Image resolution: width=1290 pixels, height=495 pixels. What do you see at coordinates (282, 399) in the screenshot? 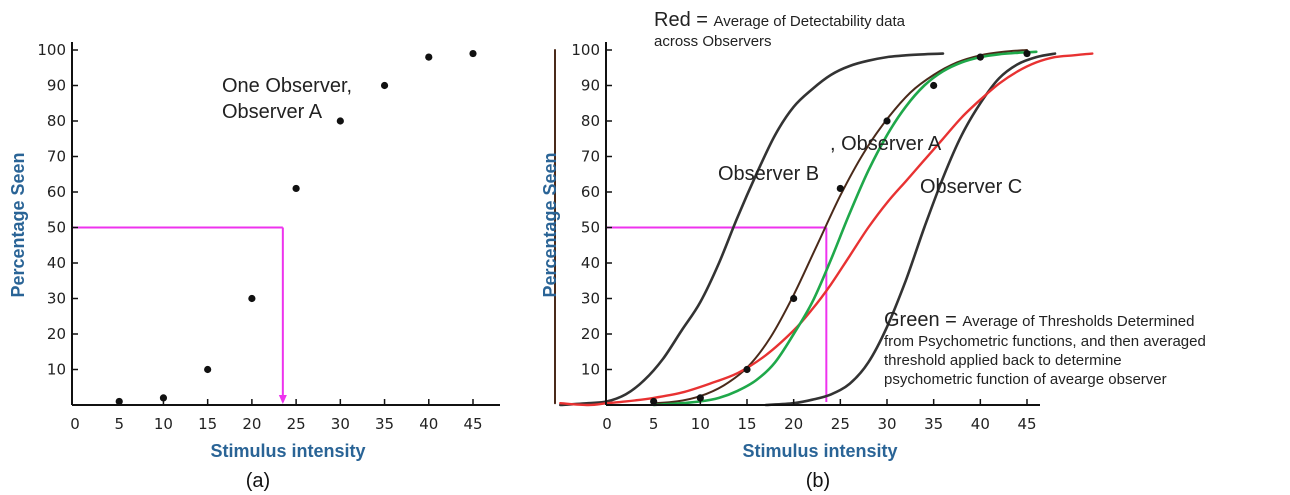
I see `threshold-arrowhead` at bounding box center [282, 399].